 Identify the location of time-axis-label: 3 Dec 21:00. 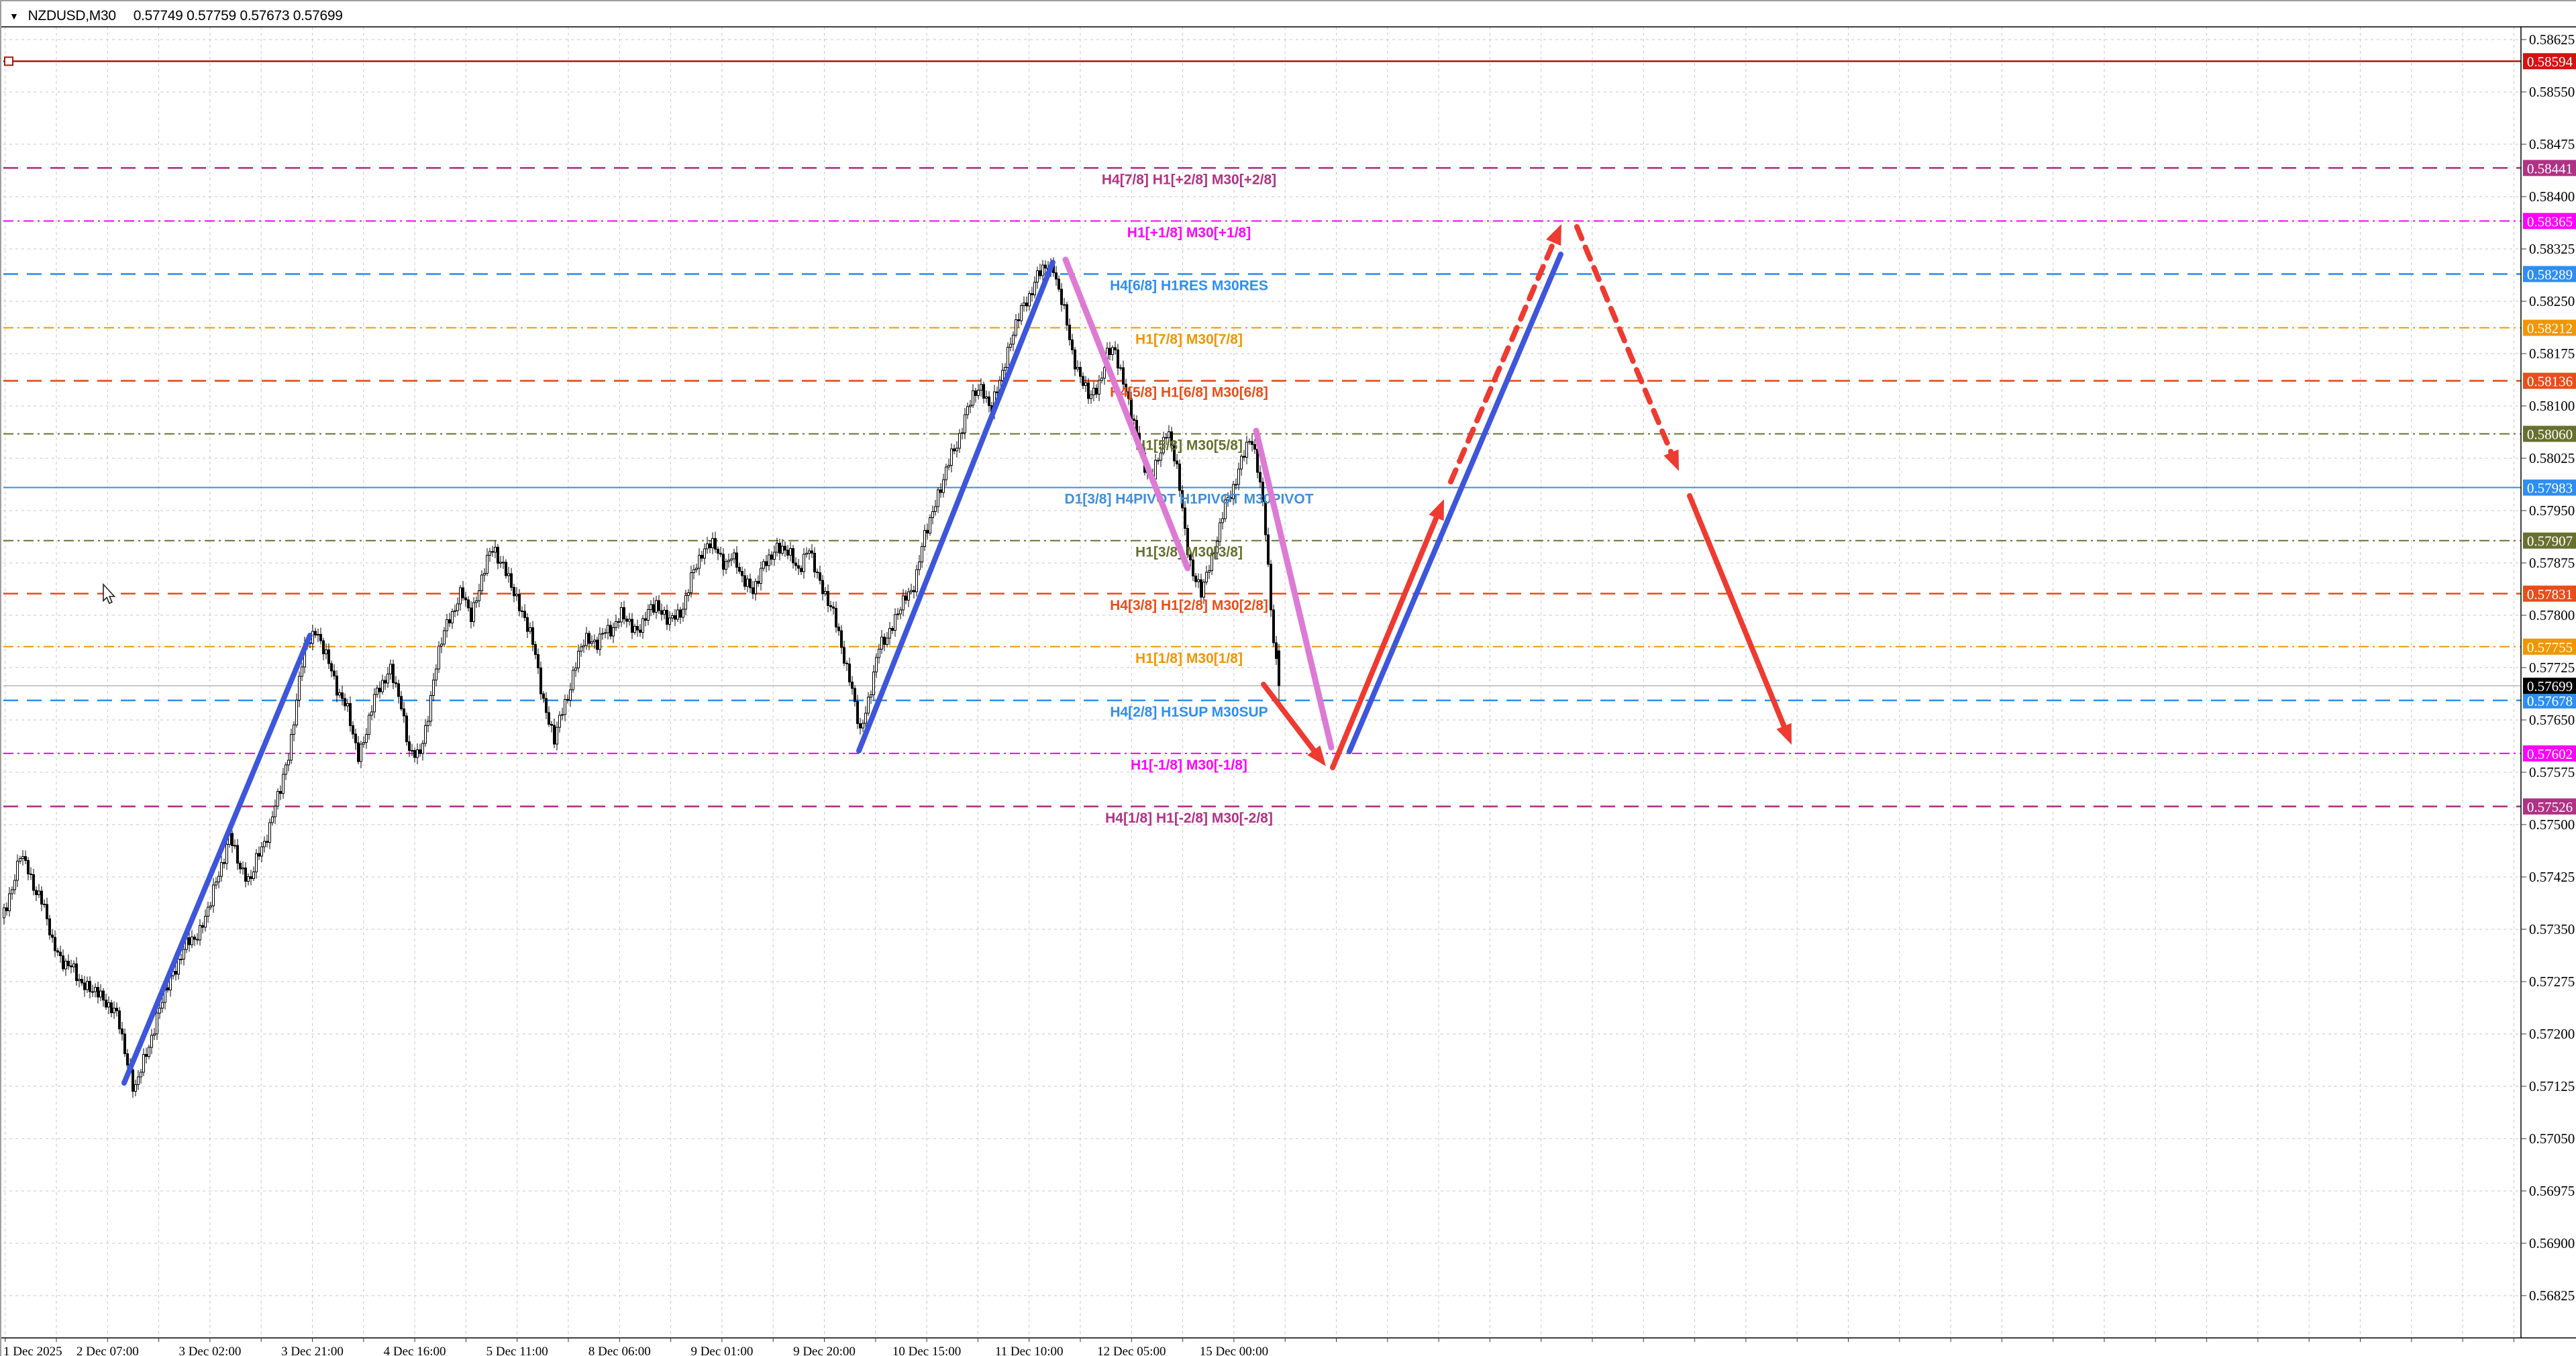
(312, 1350).